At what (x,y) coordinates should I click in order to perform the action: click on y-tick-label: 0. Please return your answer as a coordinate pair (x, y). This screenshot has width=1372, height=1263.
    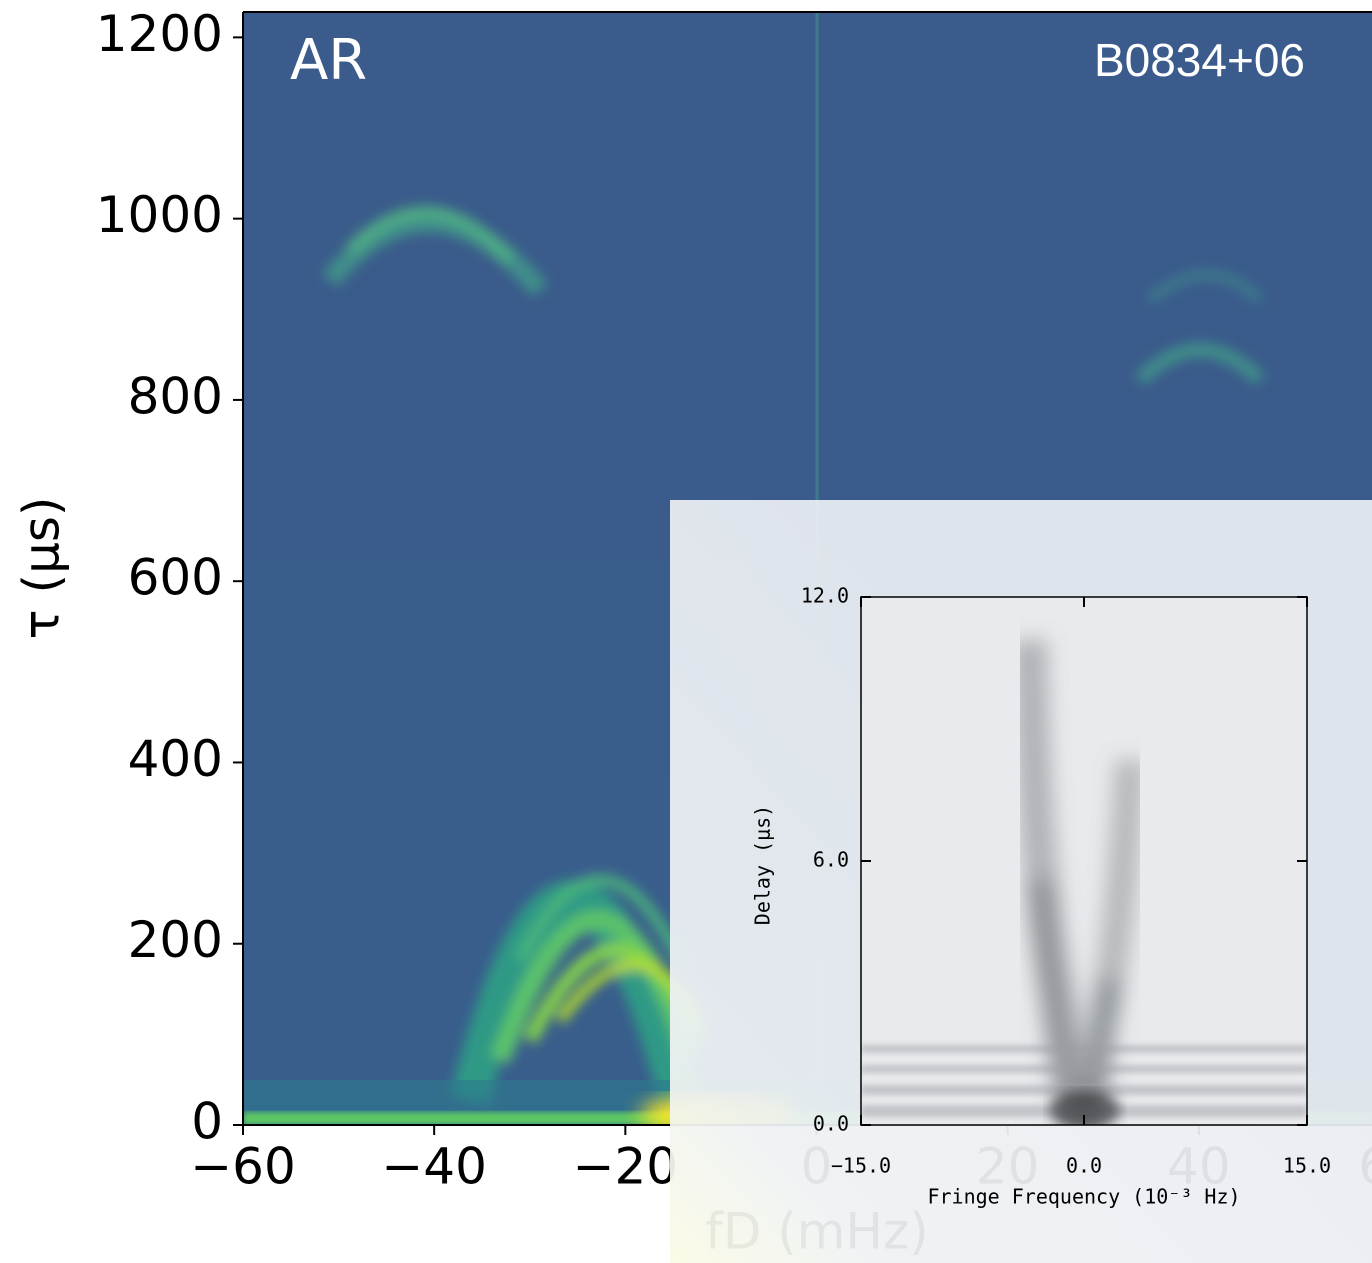
    Looking at the image, I should click on (207, 1122).